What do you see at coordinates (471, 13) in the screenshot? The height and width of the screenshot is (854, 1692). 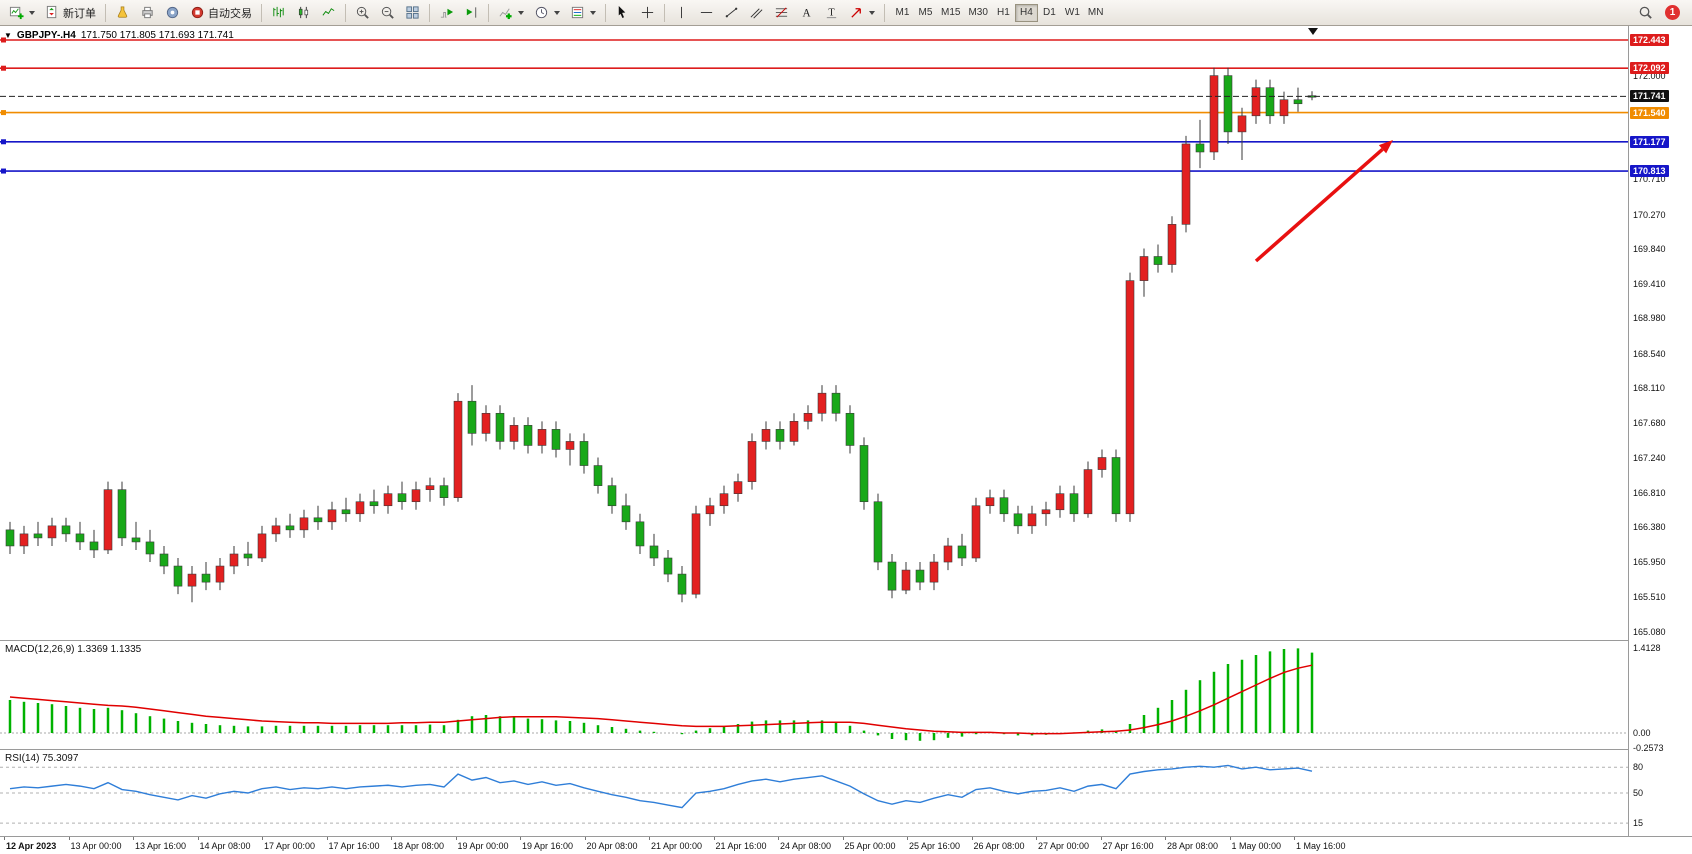 I see `chart-shift-button` at bounding box center [471, 13].